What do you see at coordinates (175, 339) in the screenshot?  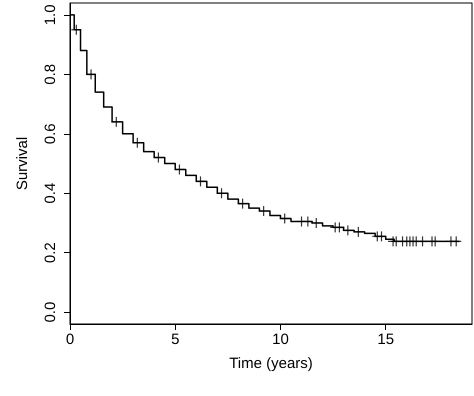 I see `x-tick-label: 5` at bounding box center [175, 339].